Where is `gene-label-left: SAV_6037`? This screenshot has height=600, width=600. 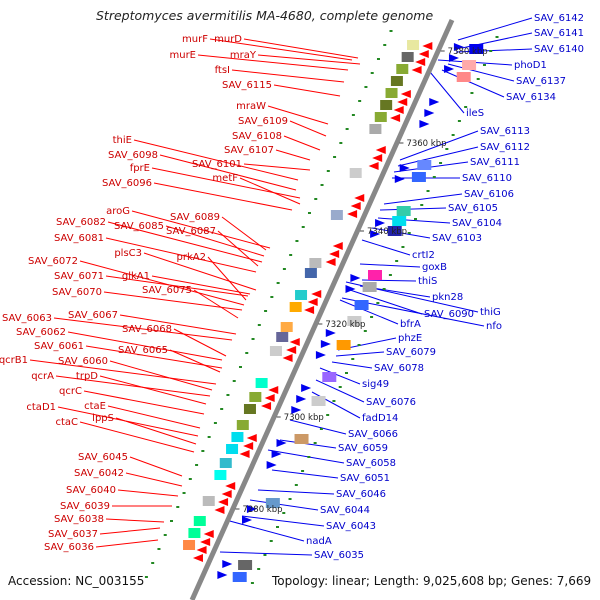
gene-label-left: SAV_6037 is located at coordinates (73, 534).